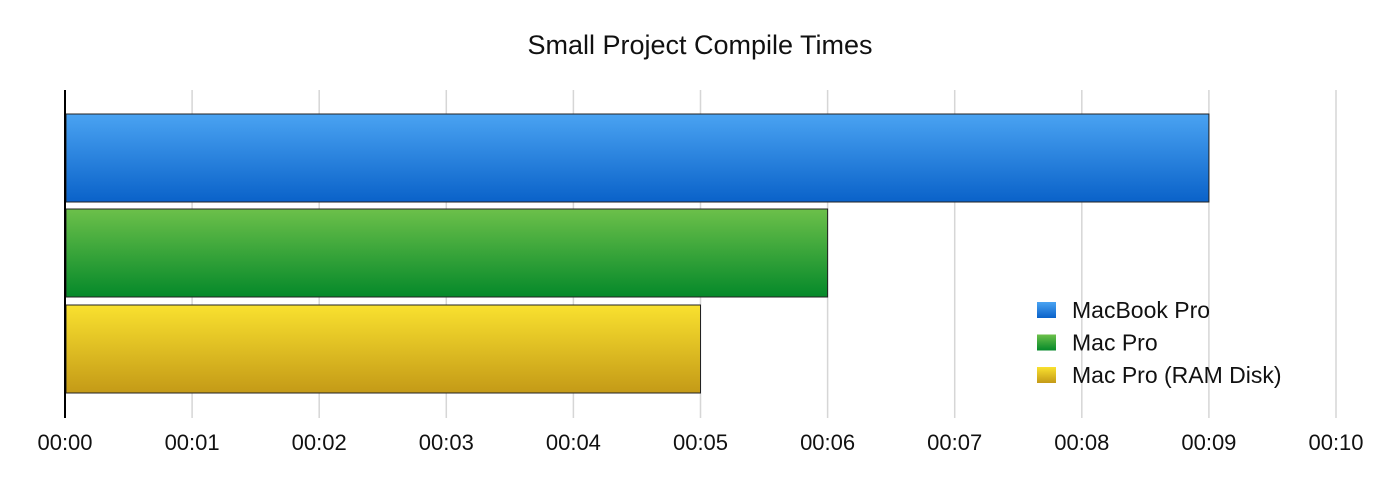  What do you see at coordinates (827, 442) in the screenshot?
I see `x-tick-label: 00:06` at bounding box center [827, 442].